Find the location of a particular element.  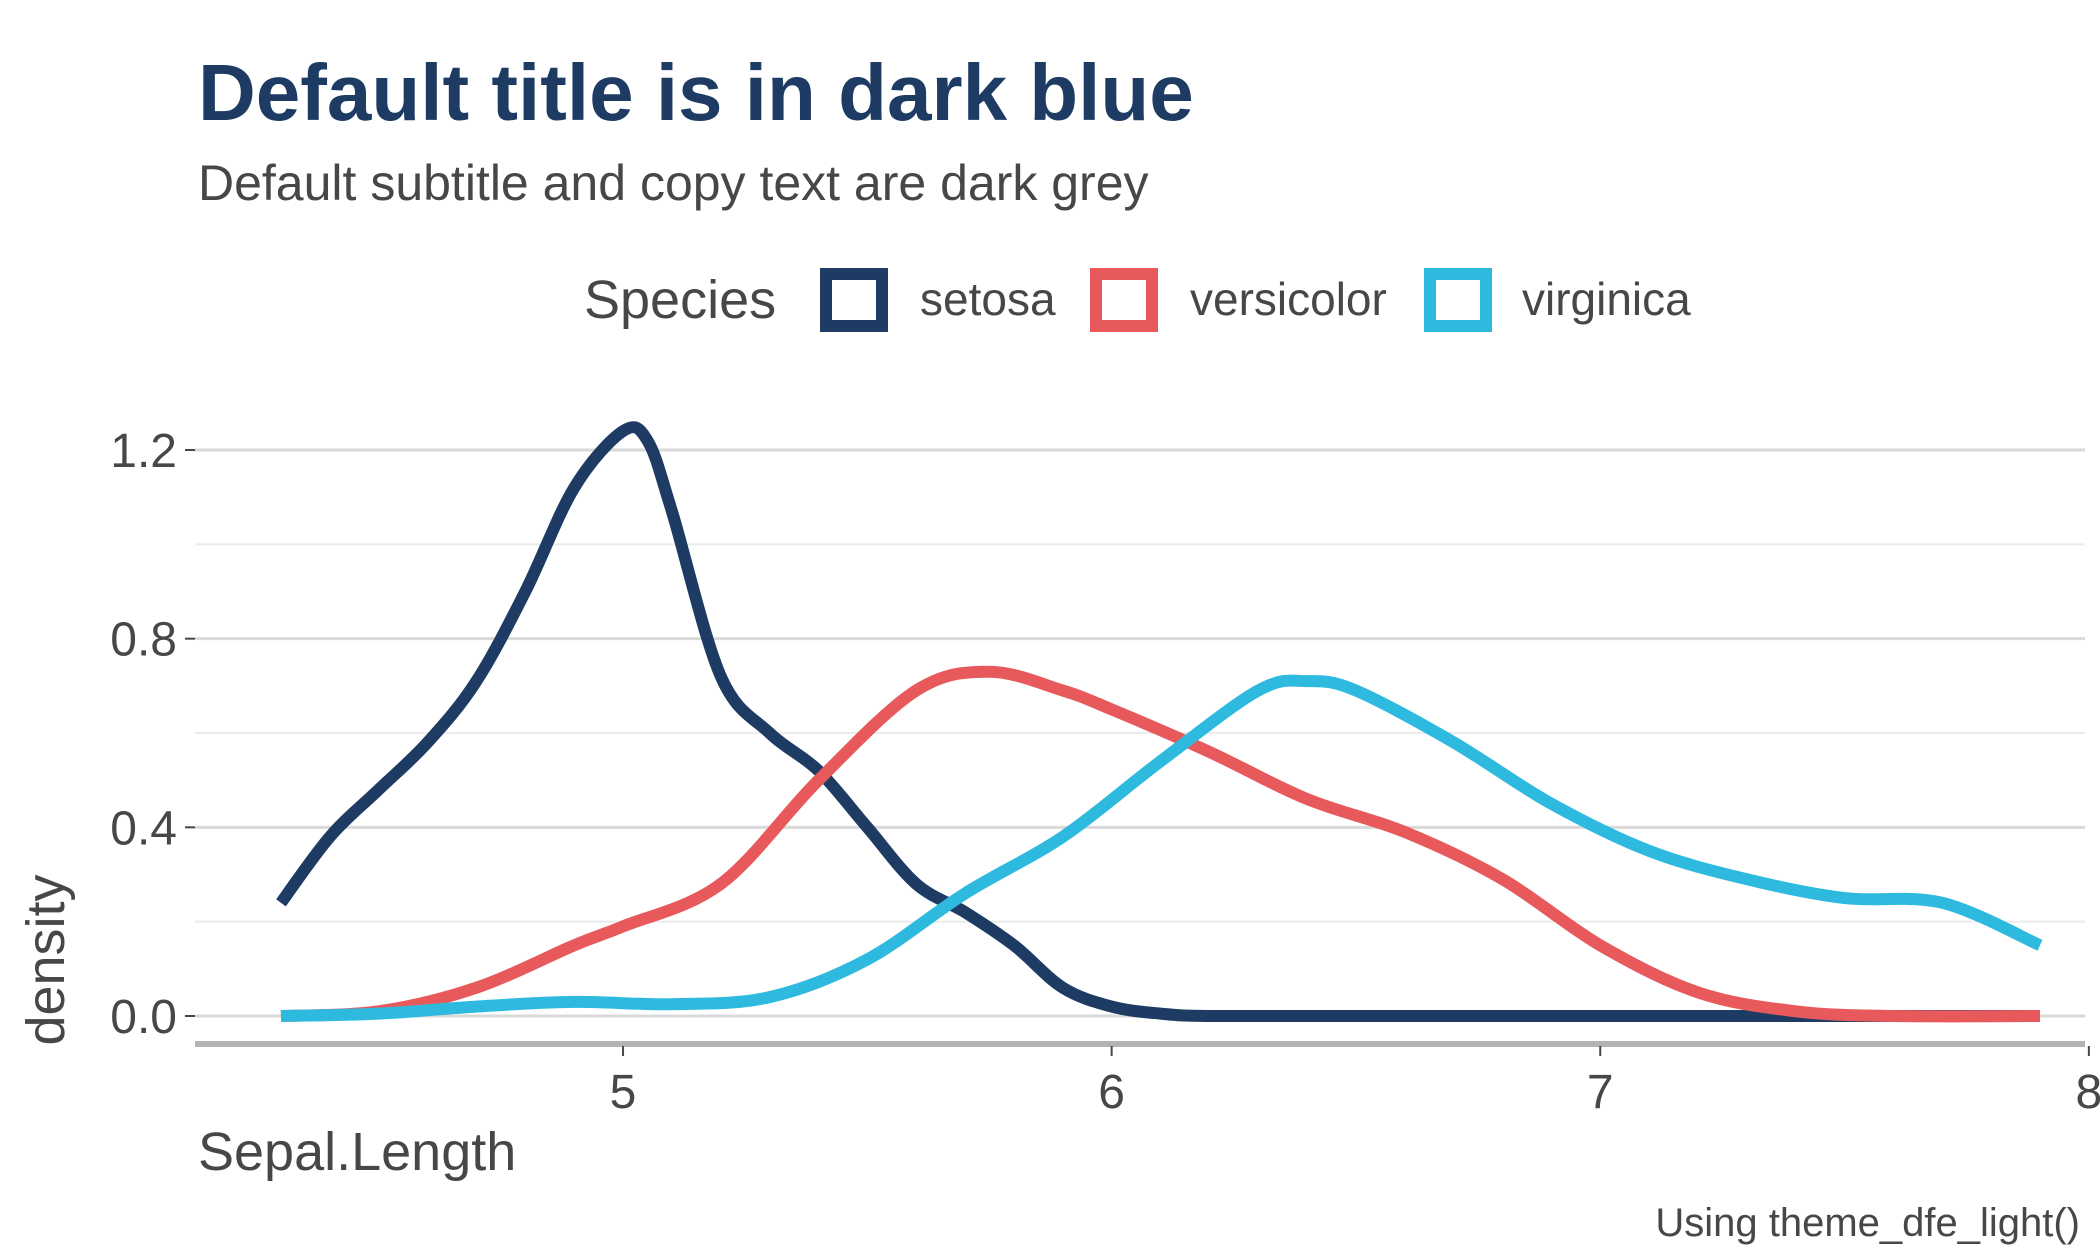

legend: Species setosa versicolor virginica is located at coordinates (1137, 300).